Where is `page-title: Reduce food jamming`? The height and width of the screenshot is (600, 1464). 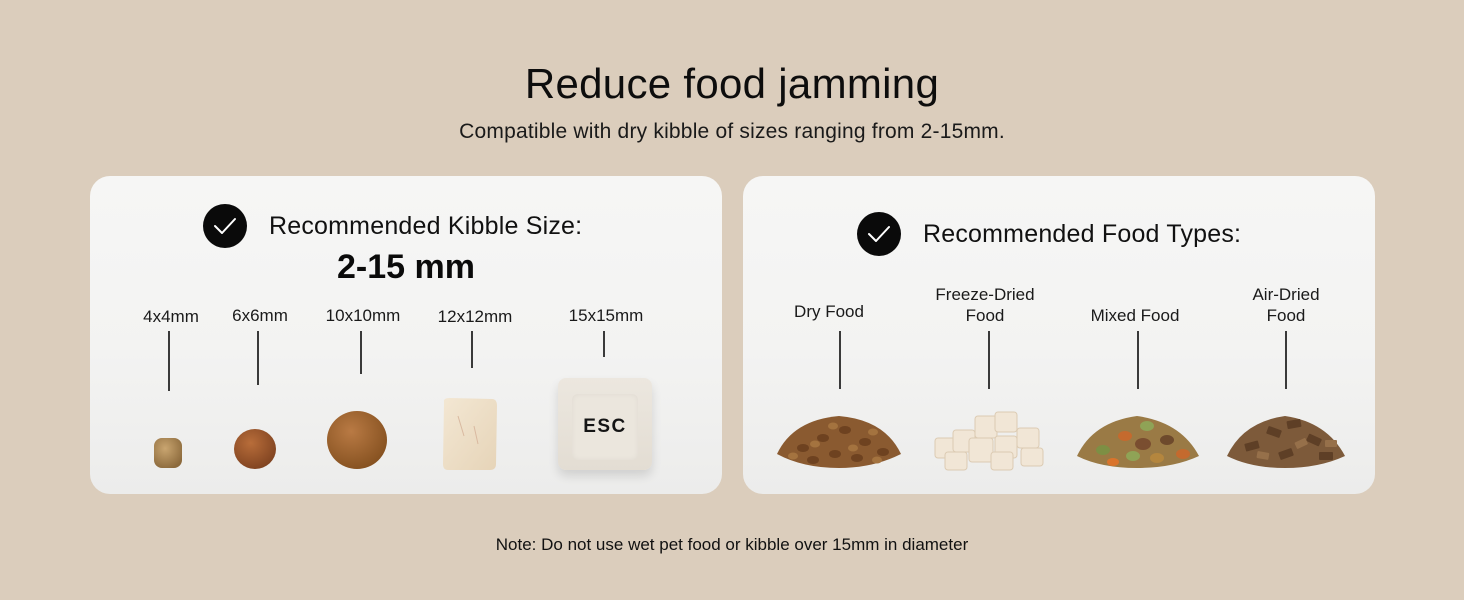
page-title: Reduce food jamming is located at coordinates (732, 83).